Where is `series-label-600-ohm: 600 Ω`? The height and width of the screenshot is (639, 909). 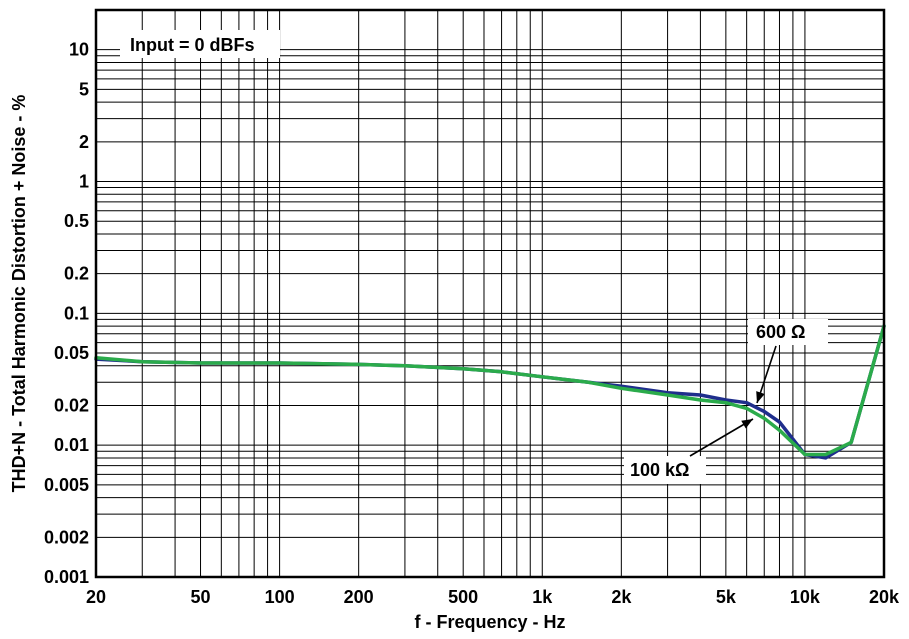
series-label-600-ohm: 600 Ω is located at coordinates (780, 332).